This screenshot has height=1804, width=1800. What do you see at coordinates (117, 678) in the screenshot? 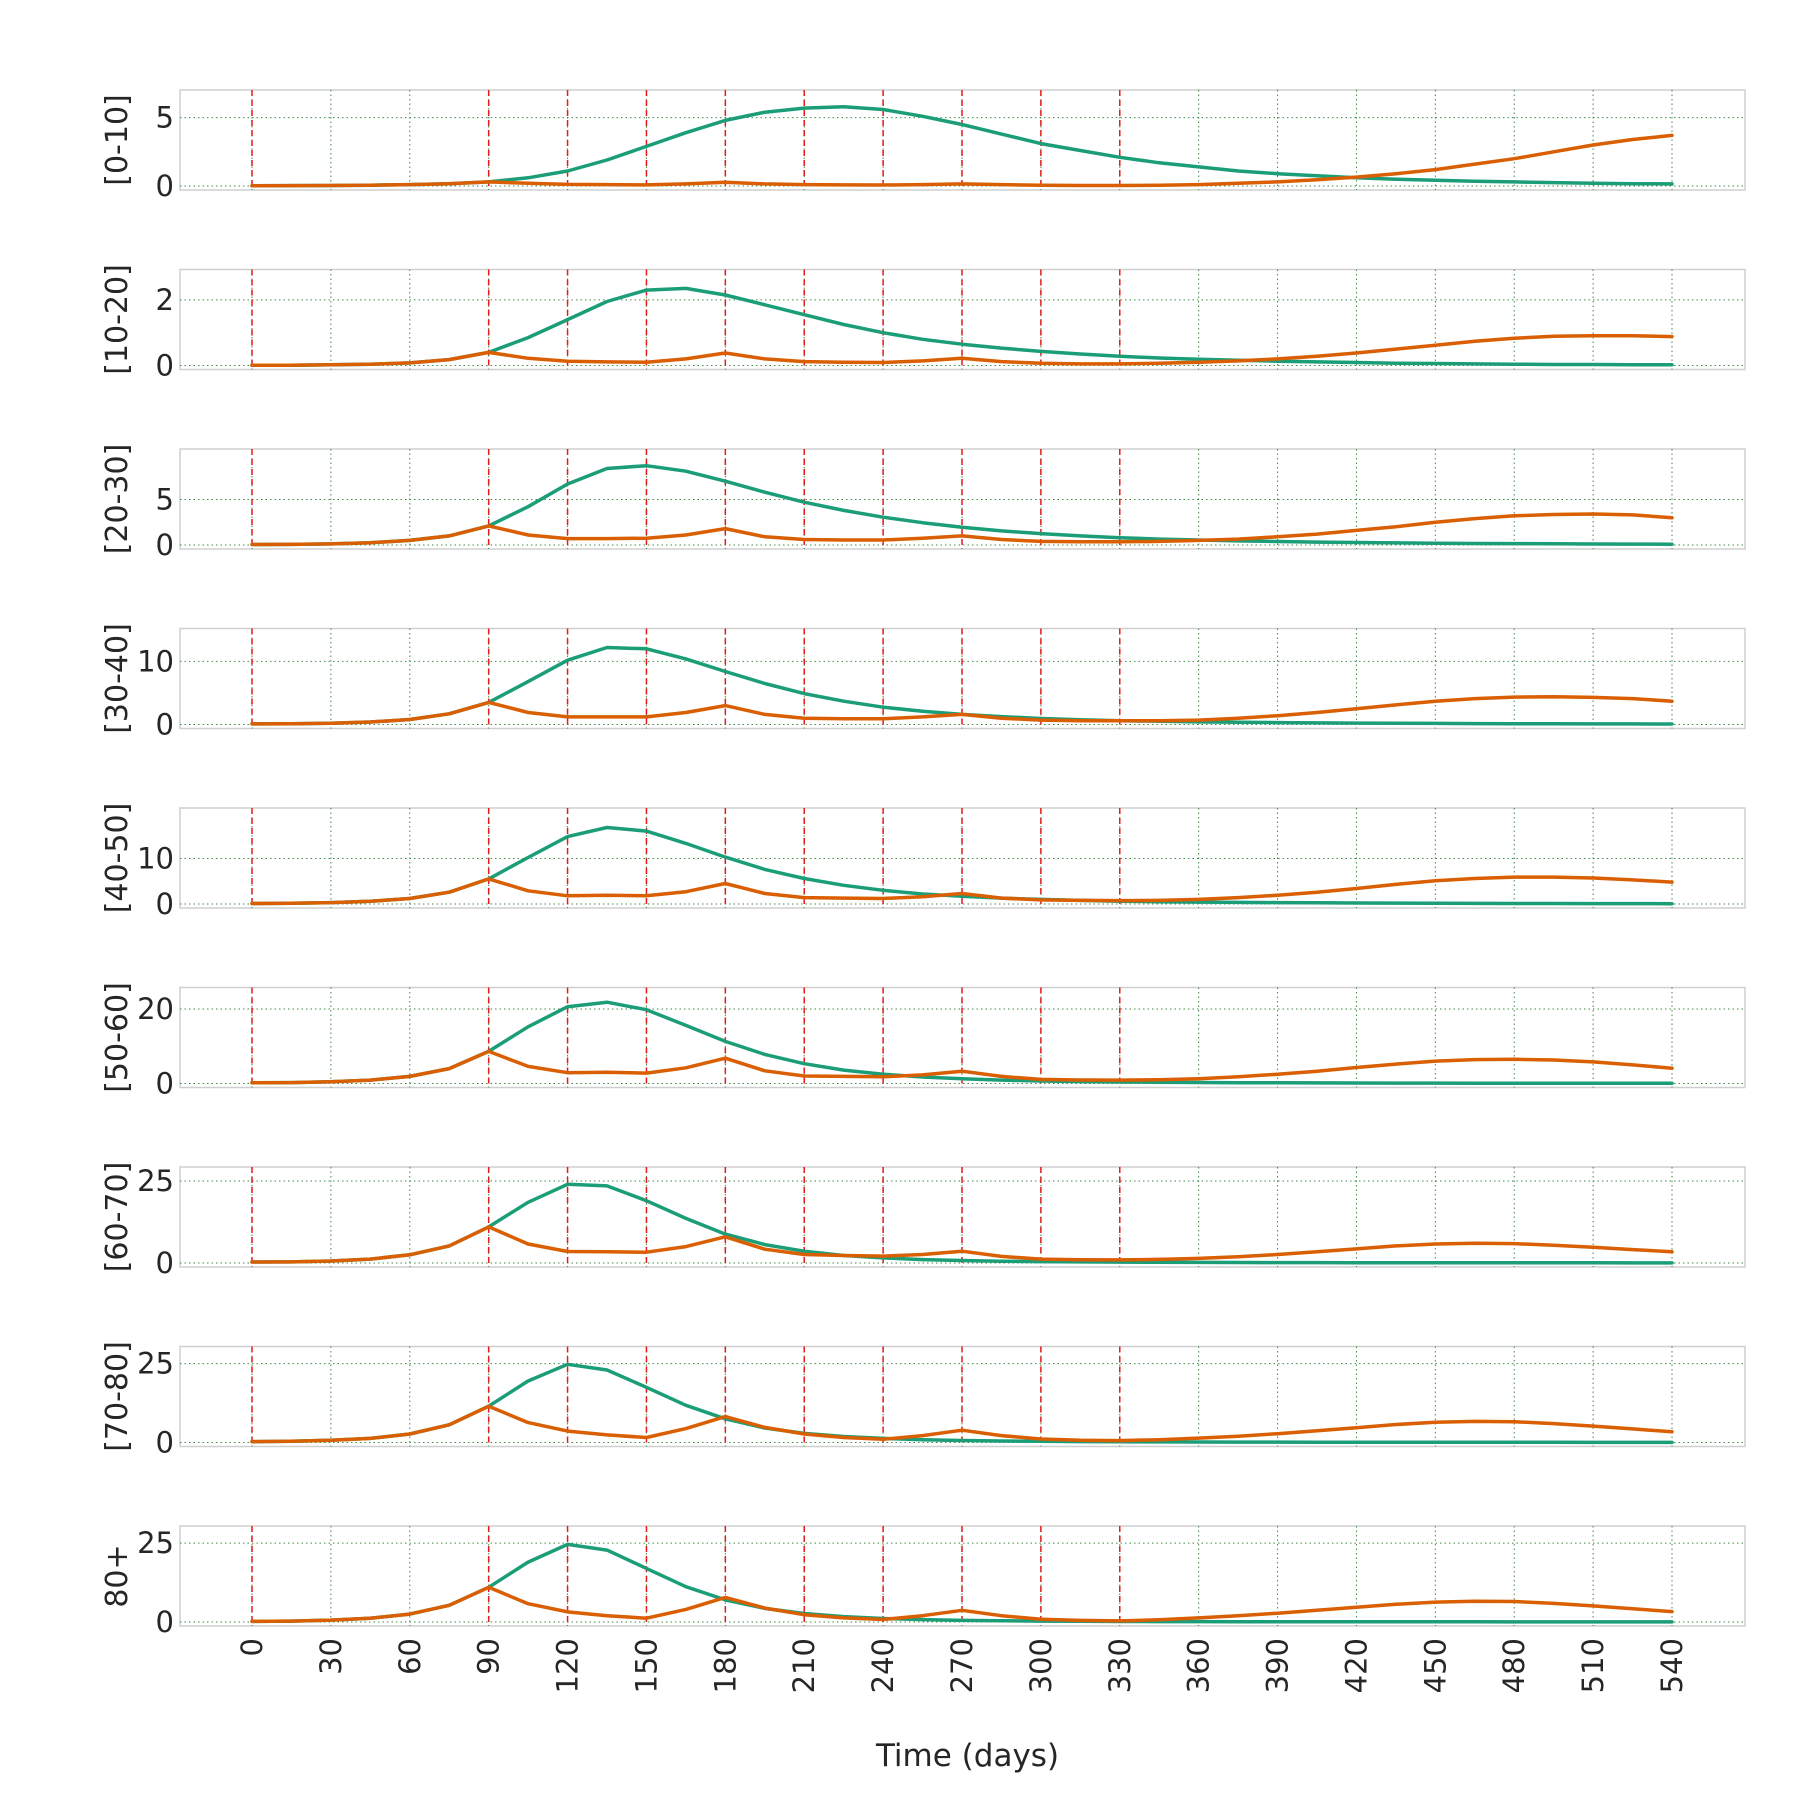
I see `panel-label: [30-40]` at bounding box center [117, 678].